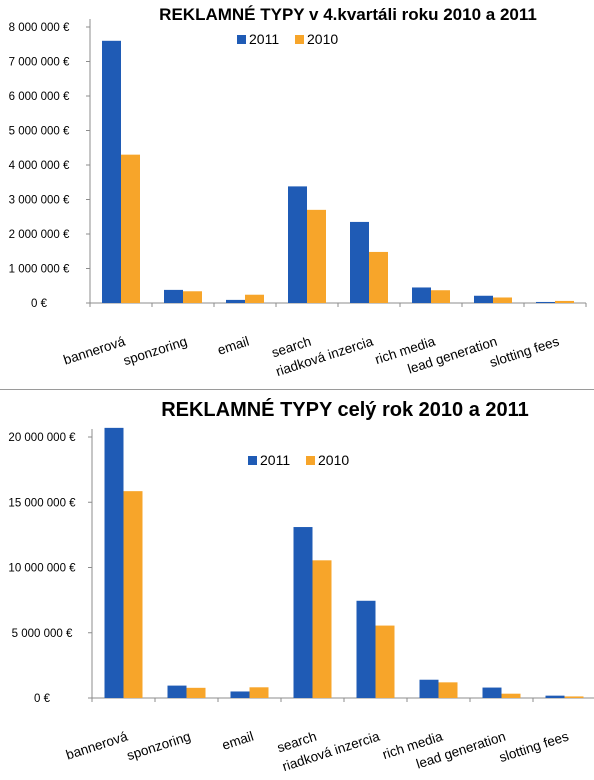  I want to click on y-tick-label: 8 000 000 €, so click(39, 28).